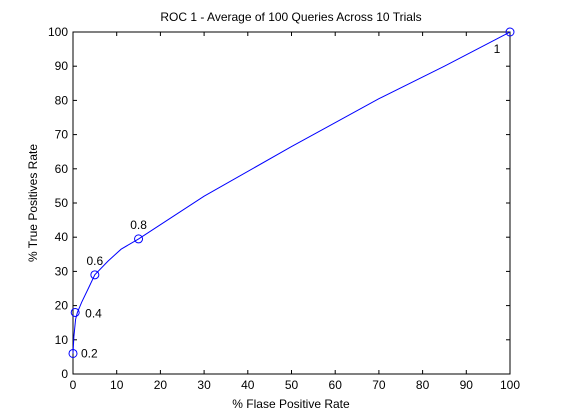  What do you see at coordinates (291, 404) in the screenshot?
I see `x-axis-label: % Flase Positive Rate` at bounding box center [291, 404].